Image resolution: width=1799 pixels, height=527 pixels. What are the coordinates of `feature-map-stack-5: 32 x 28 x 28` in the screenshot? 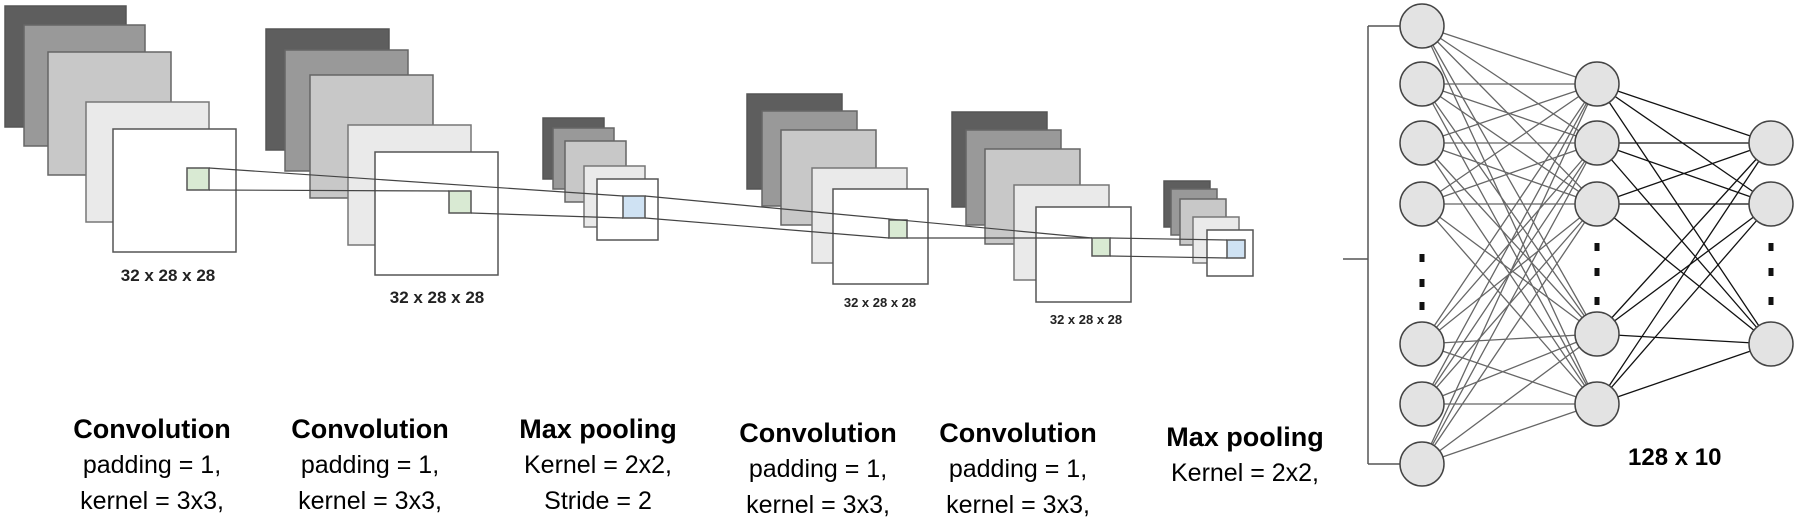 It's located at (1041, 219).